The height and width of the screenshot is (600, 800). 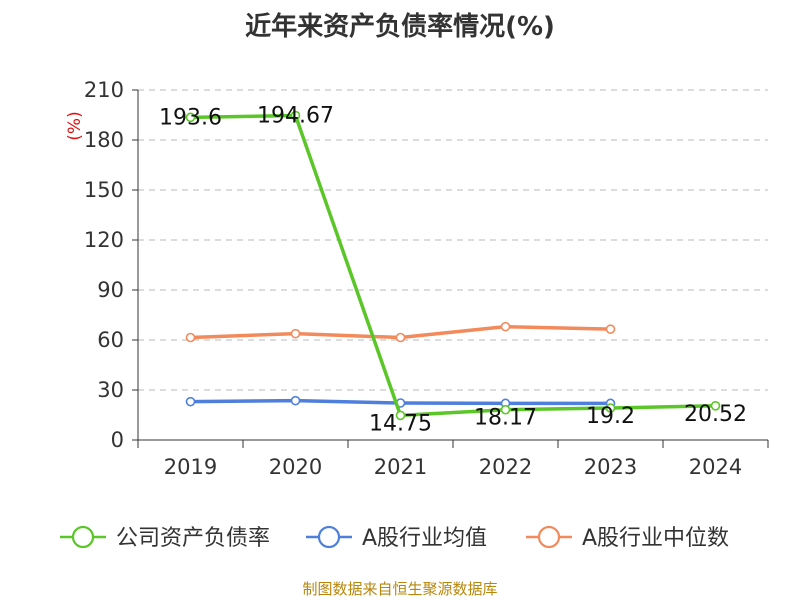 What do you see at coordinates (505, 467) in the screenshot?
I see `x-tick-label: 2022` at bounding box center [505, 467].